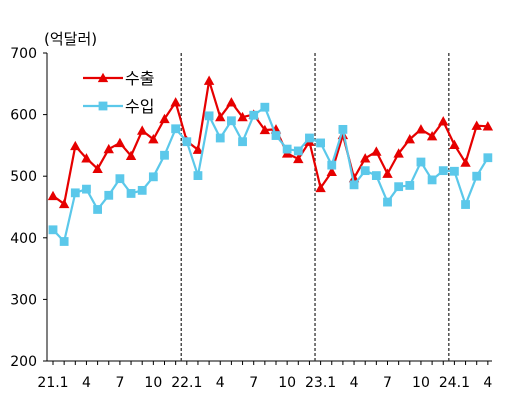  Describe the element at coordinates (23, 54) in the screenshot. I see `y-tick-label: 700` at that location.